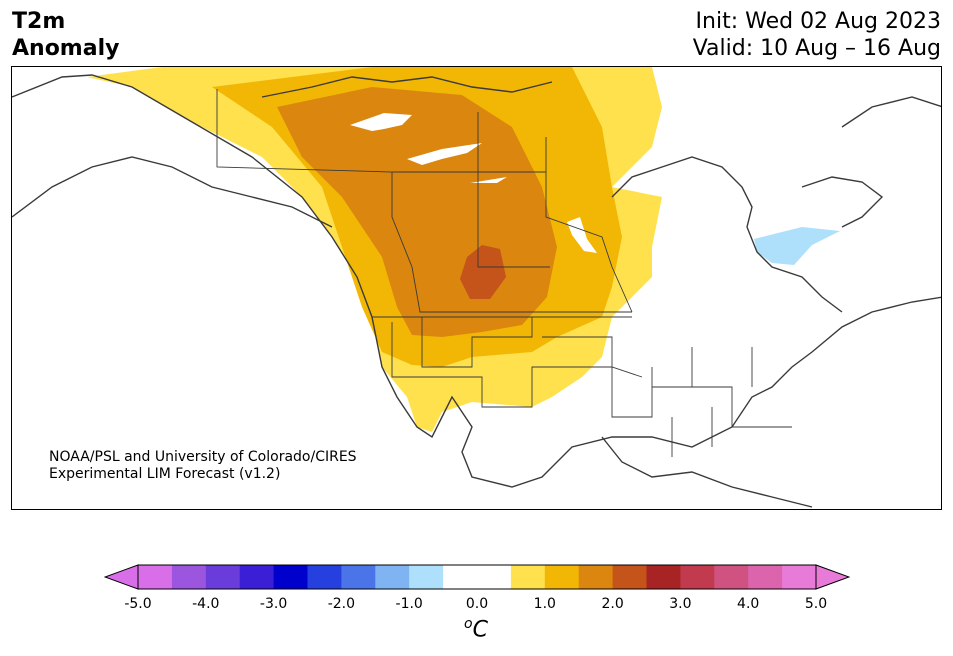  What do you see at coordinates (480, 630) in the screenshot?
I see `units-letter: C` at bounding box center [480, 630].